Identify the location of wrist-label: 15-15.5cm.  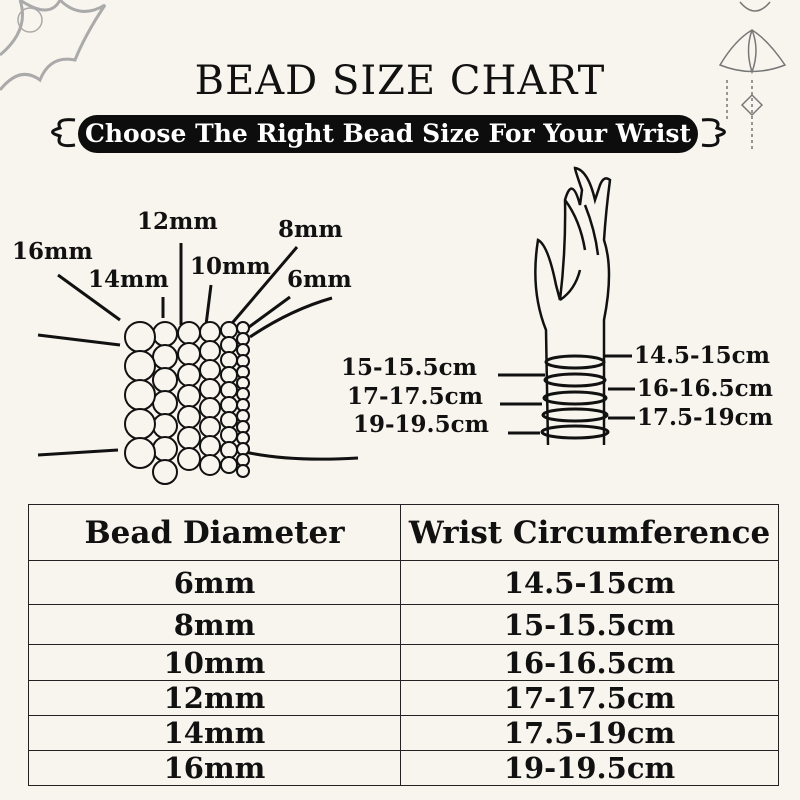
(409, 367).